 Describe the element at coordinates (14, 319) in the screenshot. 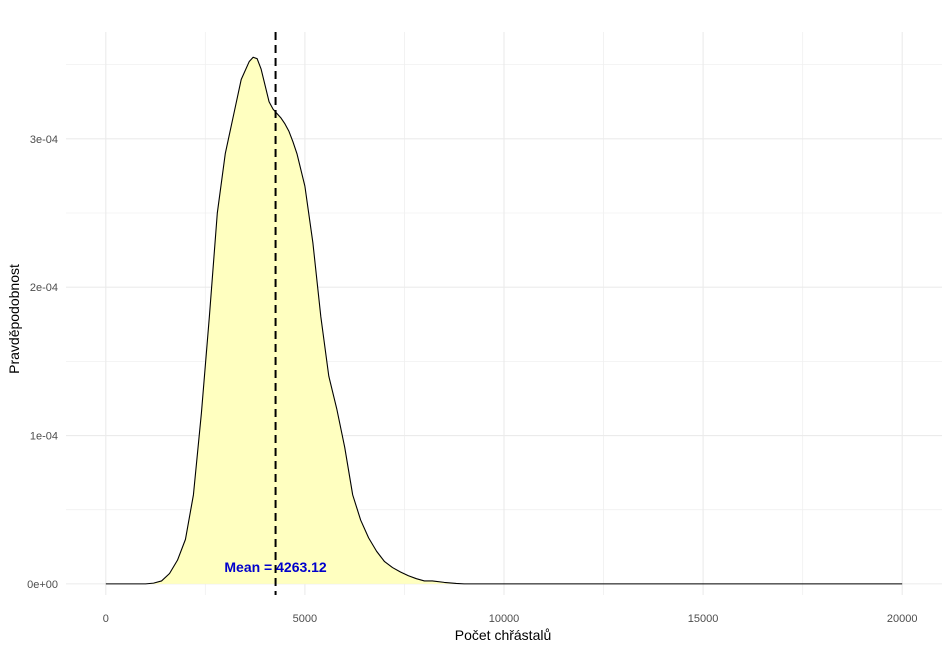

I see `y-axis-title: Pravděpodobnost` at that location.